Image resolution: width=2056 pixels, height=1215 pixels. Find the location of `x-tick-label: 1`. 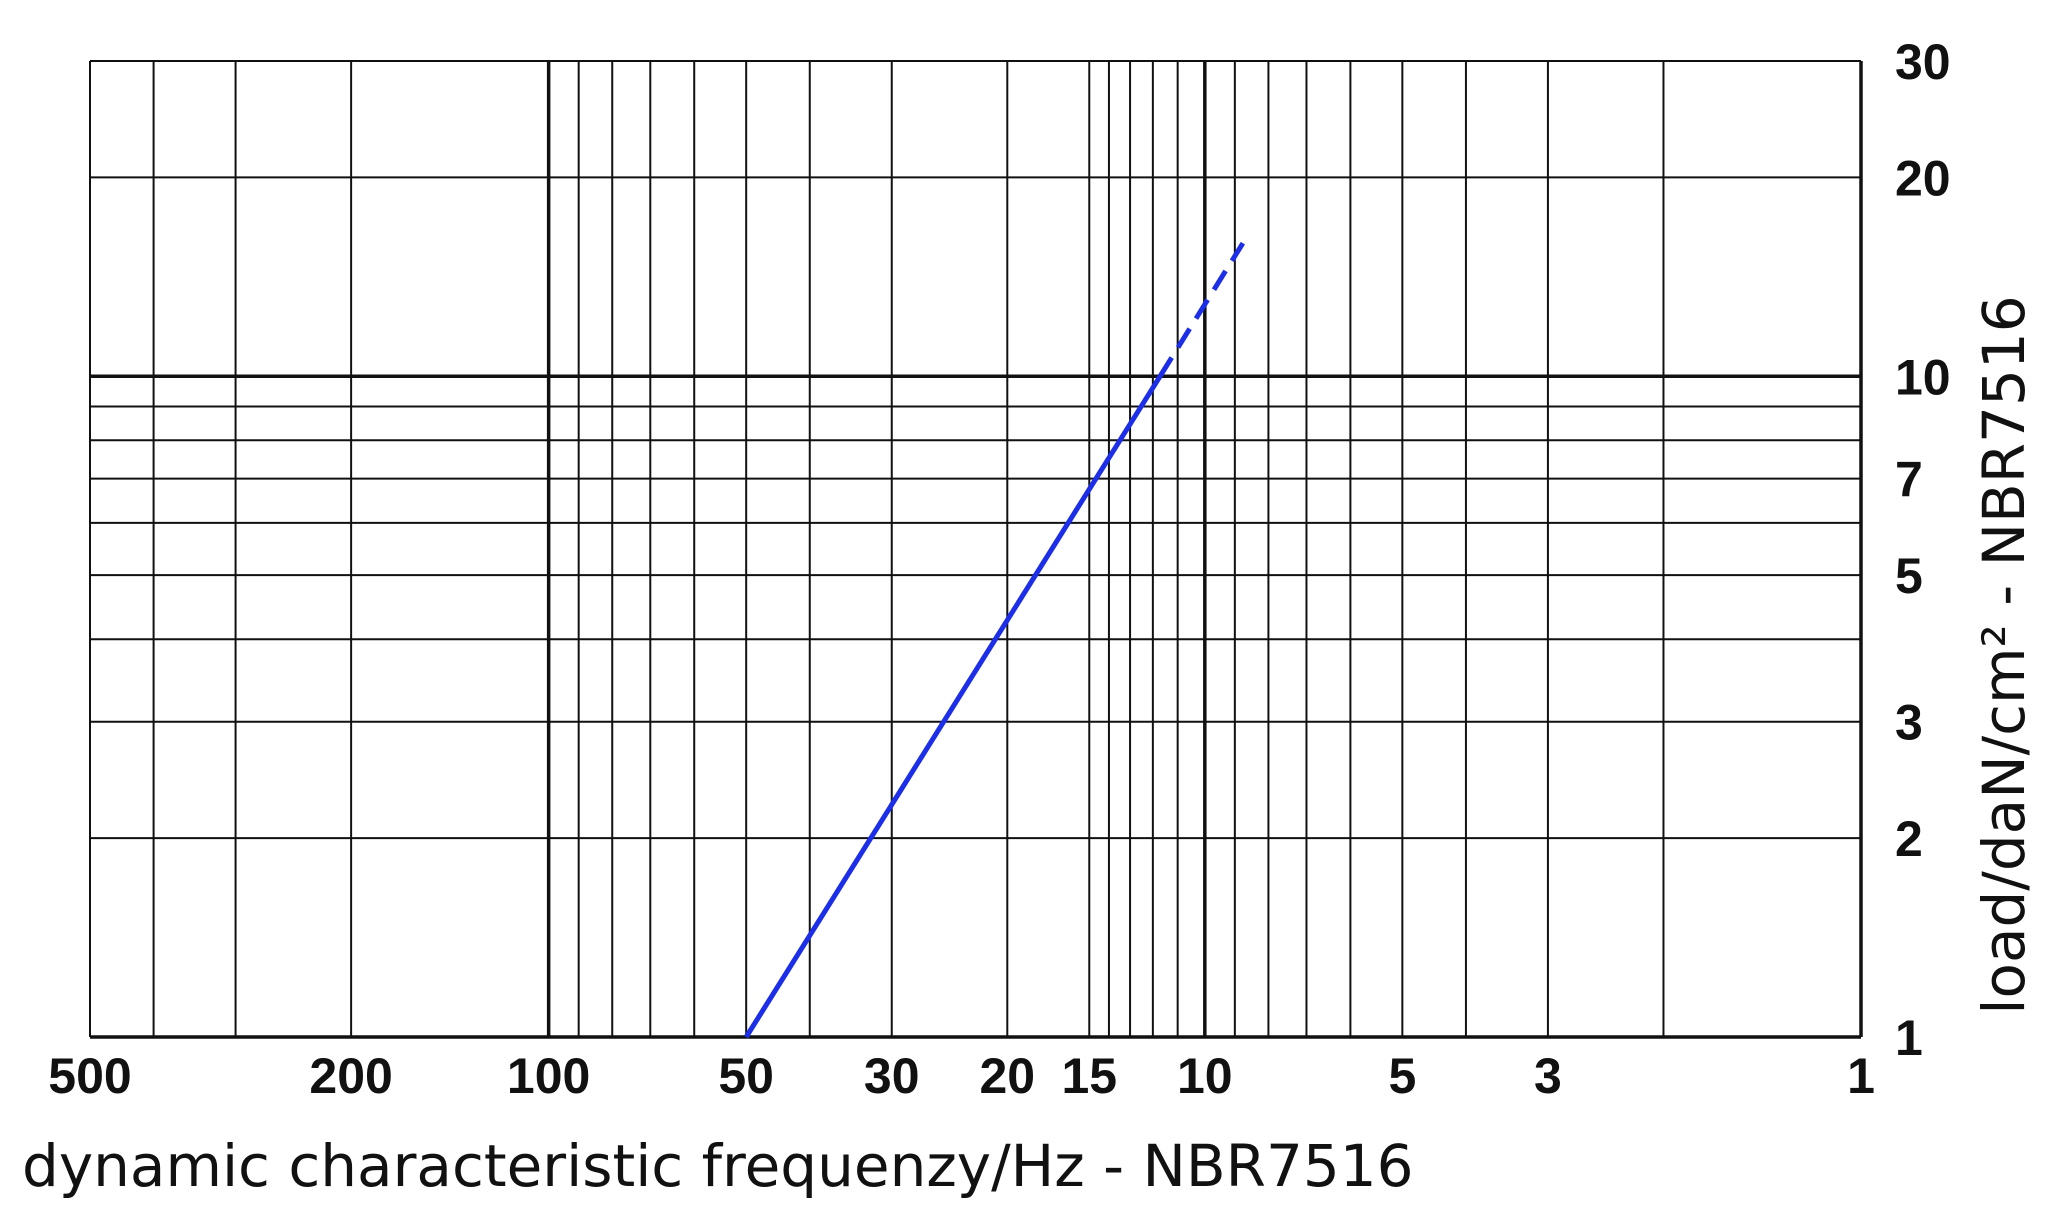

x-tick-label: 1 is located at coordinates (1861, 1076).